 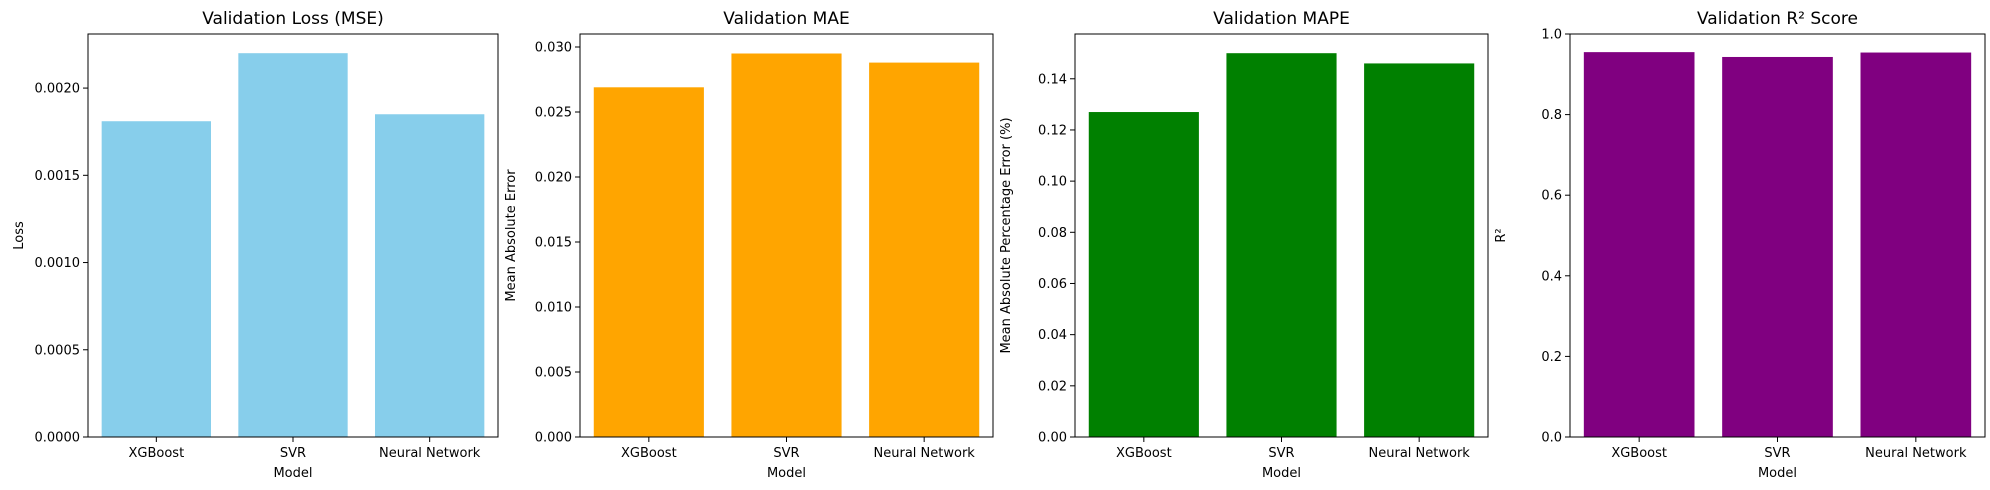 I want to click on y-tick-label: 0.005, so click(x=553, y=373).